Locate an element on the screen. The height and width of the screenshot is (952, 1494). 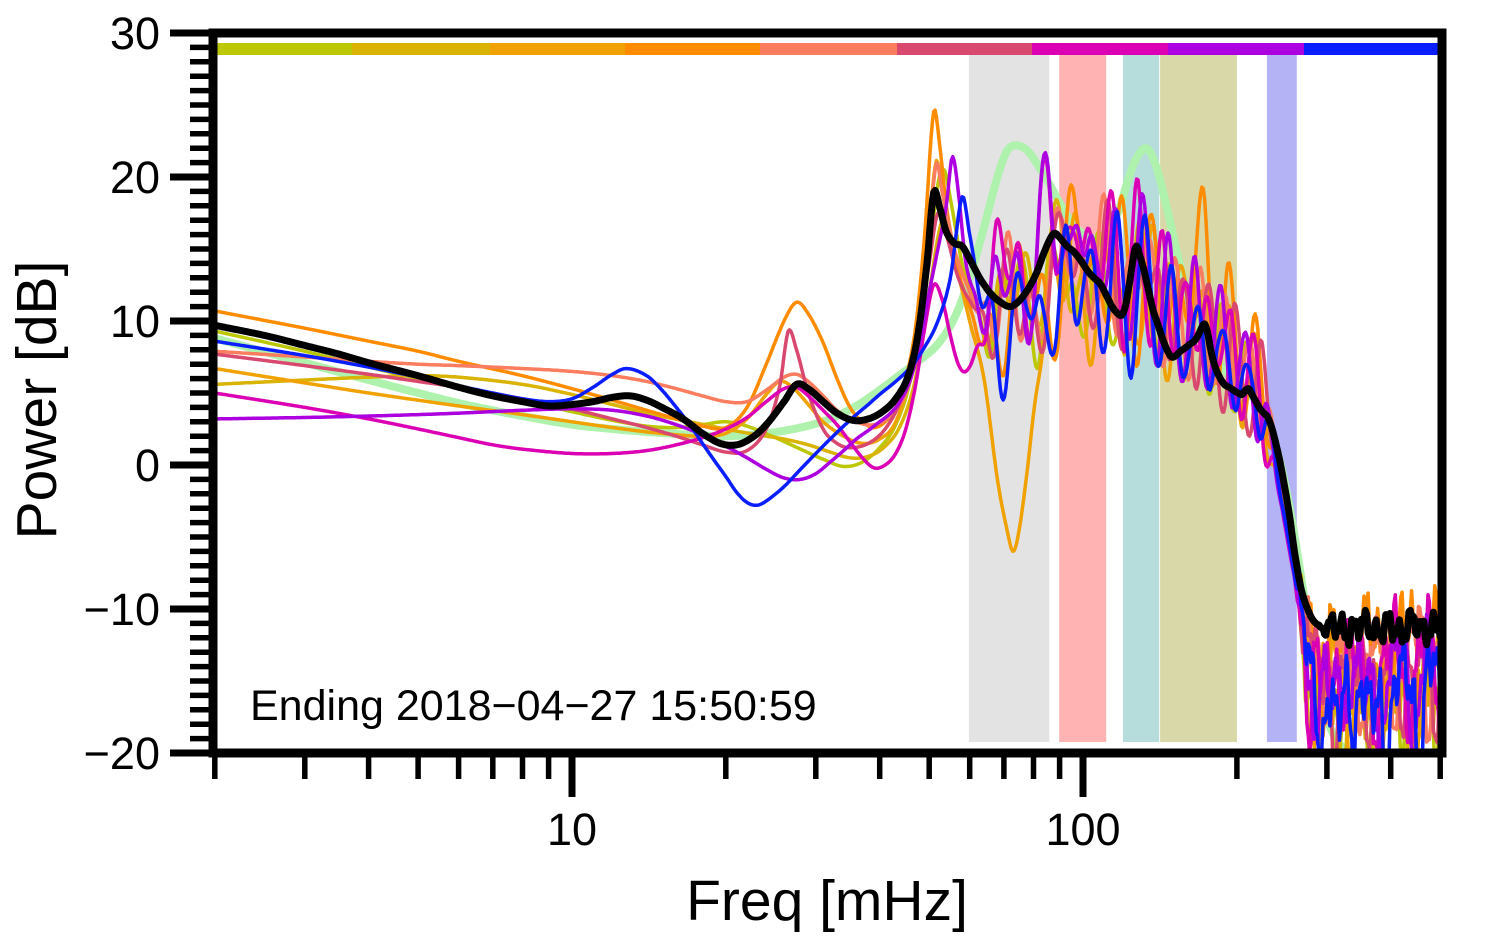
y-tick-label: 10 is located at coordinates (135, 321).